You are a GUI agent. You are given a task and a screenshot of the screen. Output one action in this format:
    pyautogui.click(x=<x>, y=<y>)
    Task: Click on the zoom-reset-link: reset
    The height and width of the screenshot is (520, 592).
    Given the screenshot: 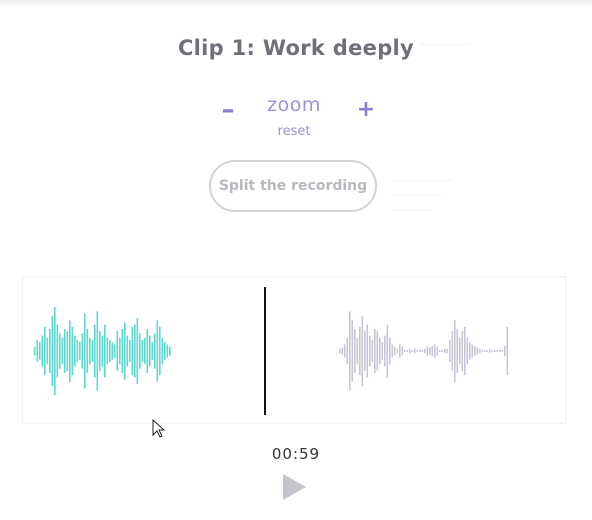 What is the action you would take?
    pyautogui.click(x=294, y=131)
    